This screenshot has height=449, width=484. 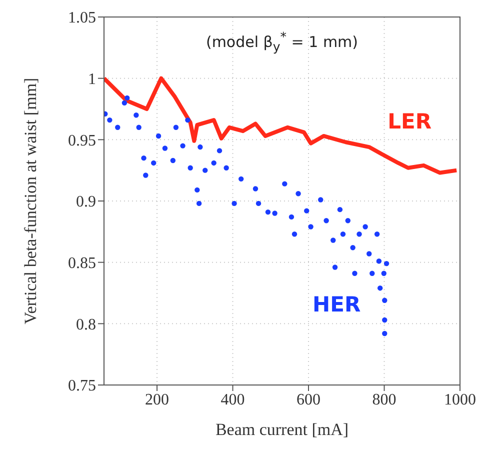 What do you see at coordinates (86, 325) in the screenshot?
I see `y-tick-label: 0.8` at bounding box center [86, 325].